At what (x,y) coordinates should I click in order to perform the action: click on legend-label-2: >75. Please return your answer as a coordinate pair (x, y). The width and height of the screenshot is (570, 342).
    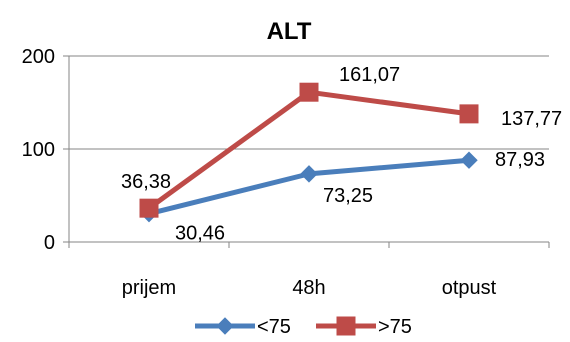
    Looking at the image, I should click on (395, 327).